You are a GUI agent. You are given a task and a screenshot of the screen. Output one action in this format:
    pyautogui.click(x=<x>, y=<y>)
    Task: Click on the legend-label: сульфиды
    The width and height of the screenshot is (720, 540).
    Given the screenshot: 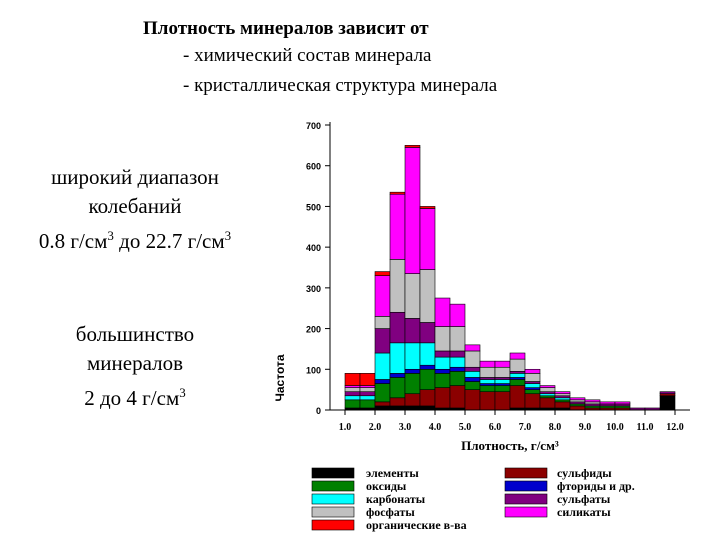 What is the action you would take?
    pyautogui.click(x=584, y=473)
    